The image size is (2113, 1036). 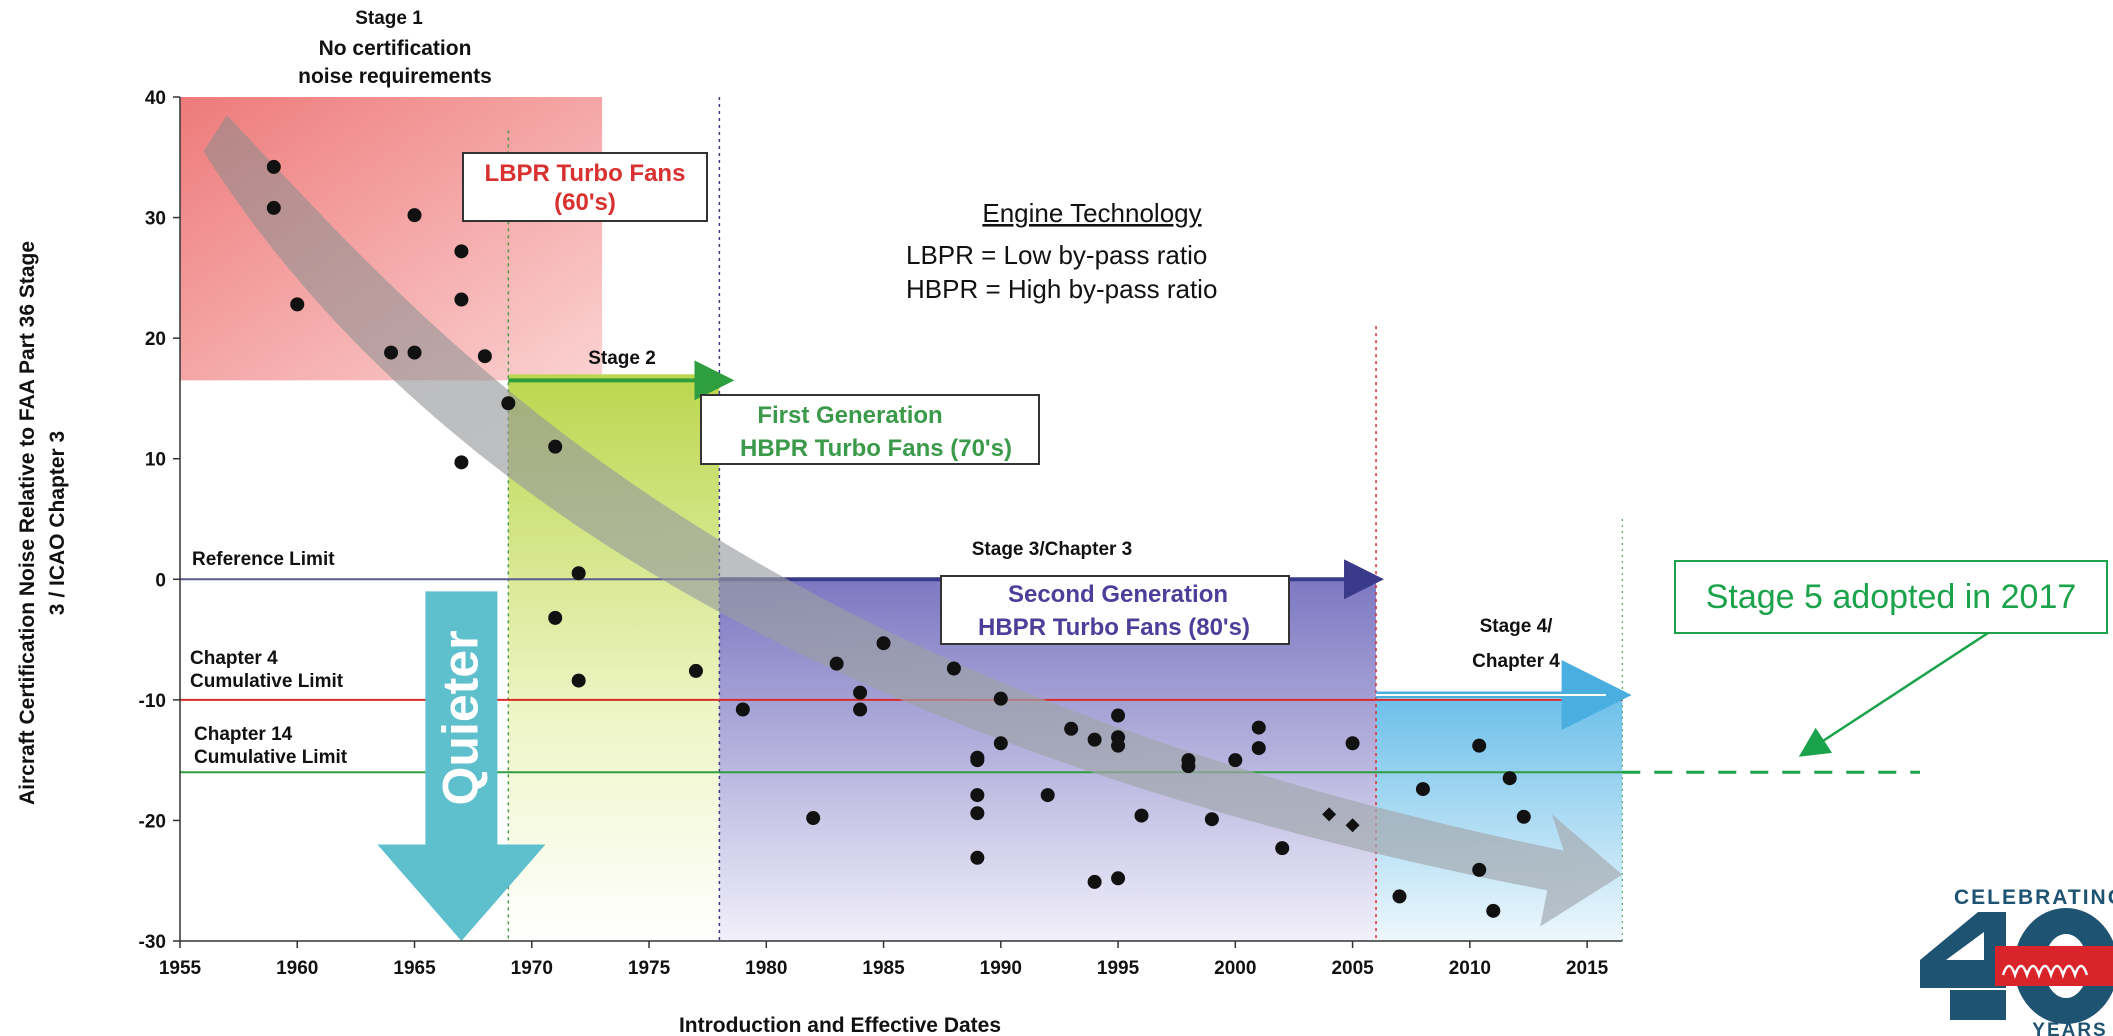 I want to click on engine-technology-hbpr: HBPR = High by-pass ratio, so click(x=1061, y=289).